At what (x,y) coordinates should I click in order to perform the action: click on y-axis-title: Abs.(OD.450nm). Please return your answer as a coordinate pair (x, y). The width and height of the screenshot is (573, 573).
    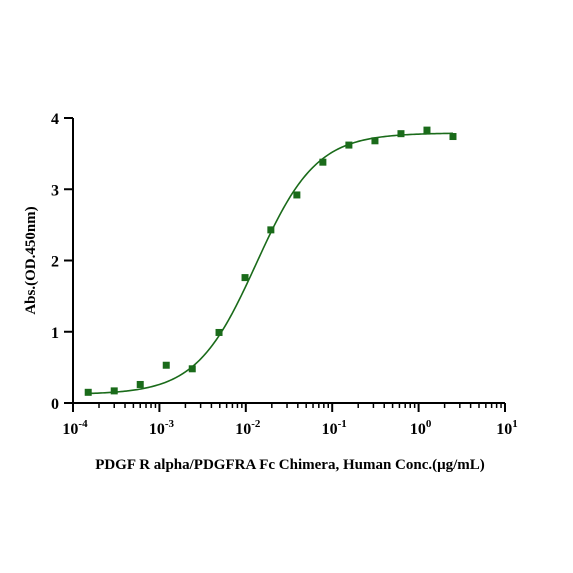
    Looking at the image, I should click on (31, 260).